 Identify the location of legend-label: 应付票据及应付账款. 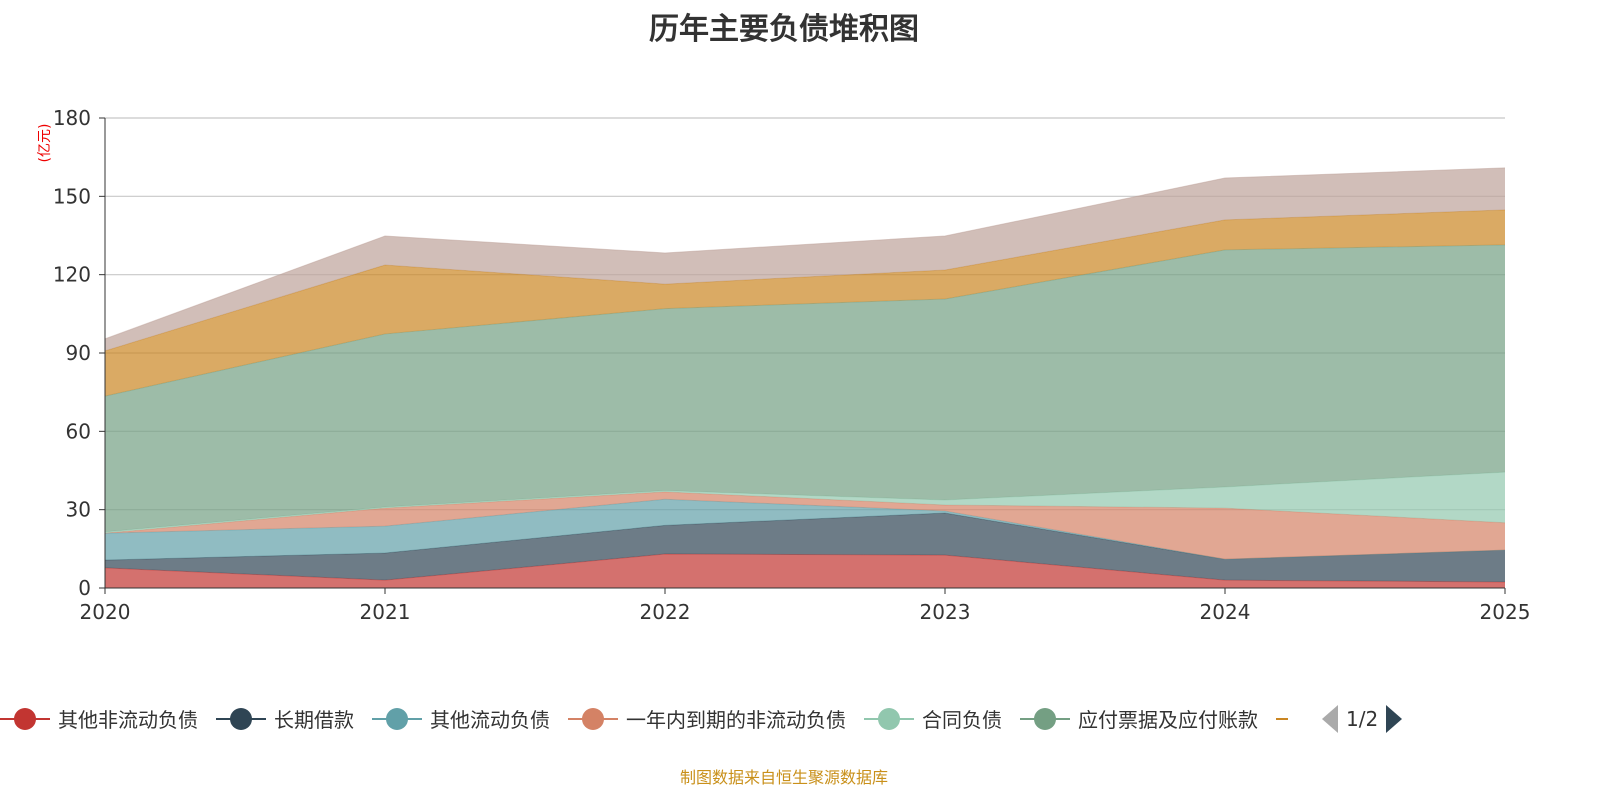
(1168, 720).